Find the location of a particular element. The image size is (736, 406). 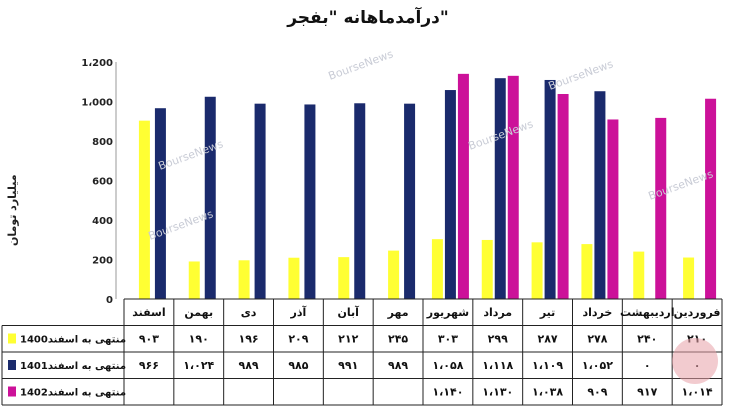

data-label: ۰ is located at coordinates (647, 365).